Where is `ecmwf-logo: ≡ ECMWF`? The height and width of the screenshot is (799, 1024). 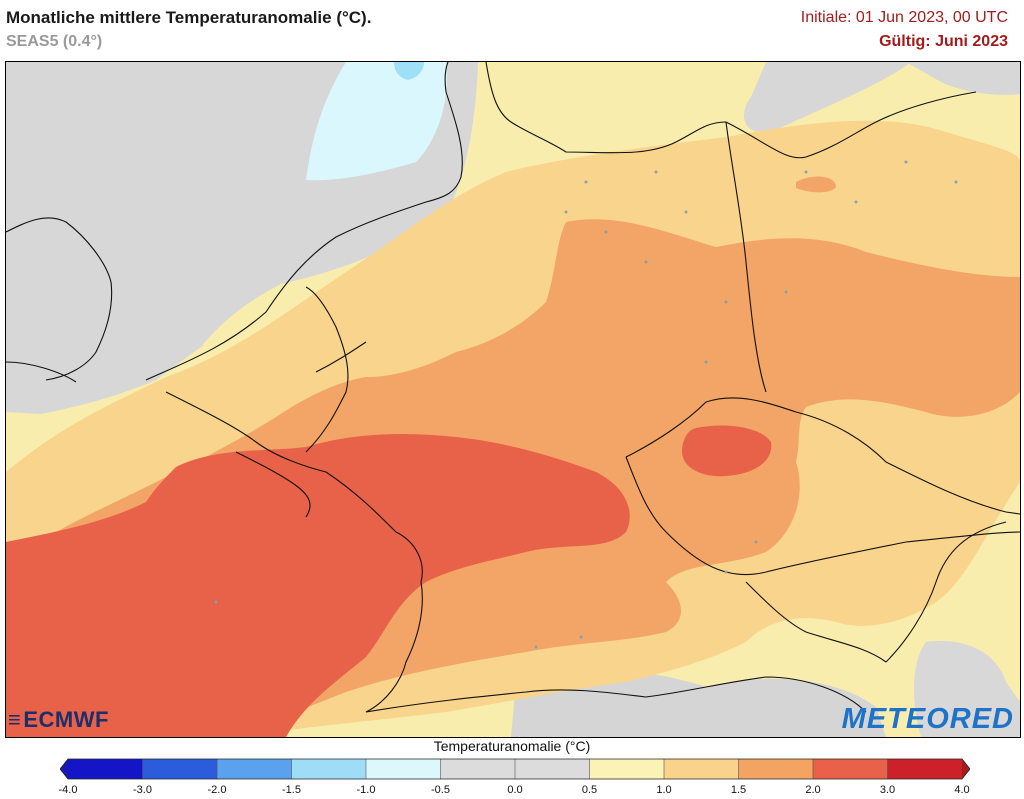
ecmwf-logo: ≡ ECMWF is located at coordinates (58, 720).